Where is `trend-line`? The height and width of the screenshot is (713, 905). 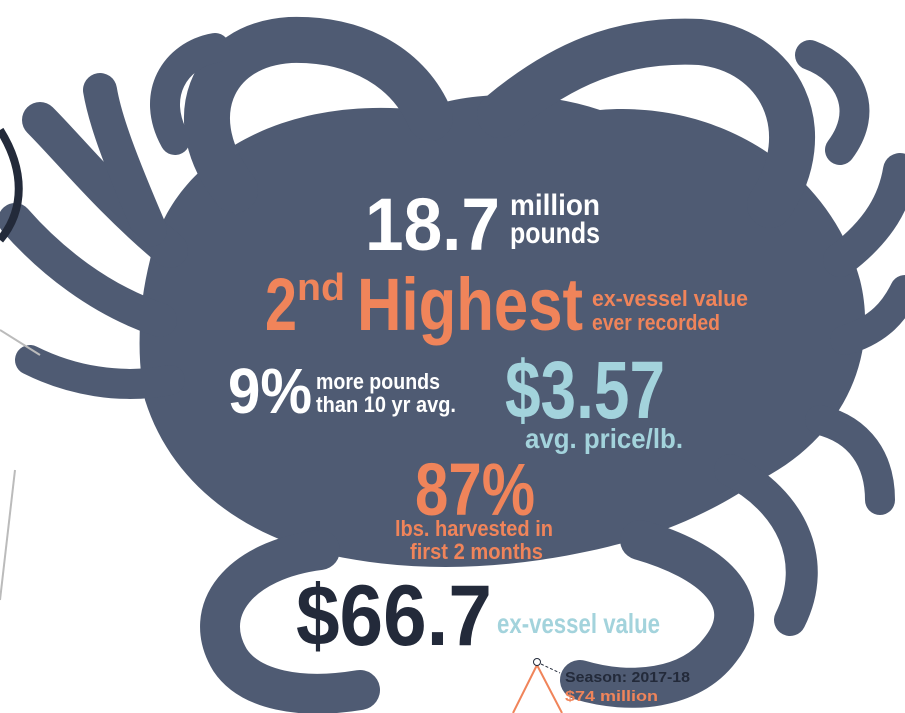 trend-line is located at coordinates (537, 687).